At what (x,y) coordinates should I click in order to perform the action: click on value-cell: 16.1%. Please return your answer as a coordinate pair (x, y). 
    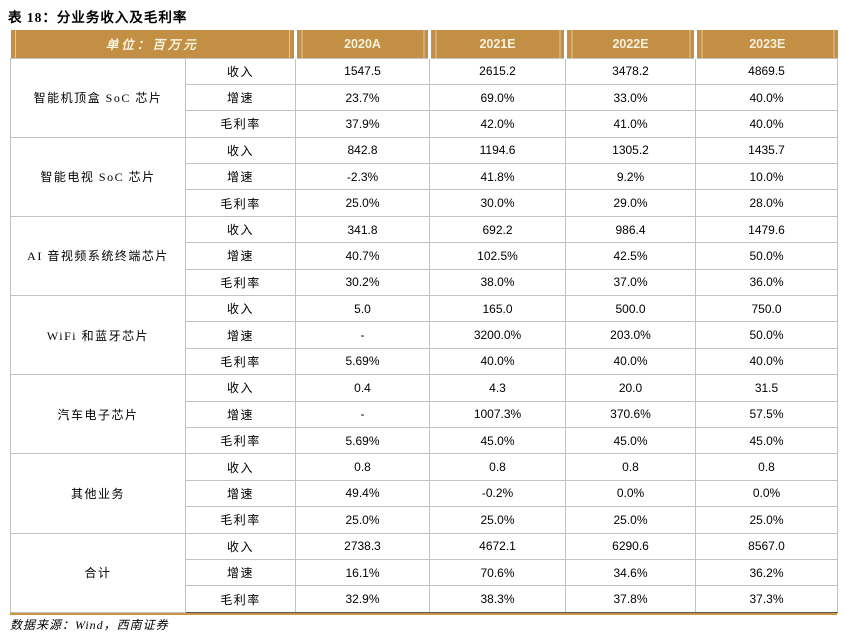
    Looking at the image, I should click on (363, 572).